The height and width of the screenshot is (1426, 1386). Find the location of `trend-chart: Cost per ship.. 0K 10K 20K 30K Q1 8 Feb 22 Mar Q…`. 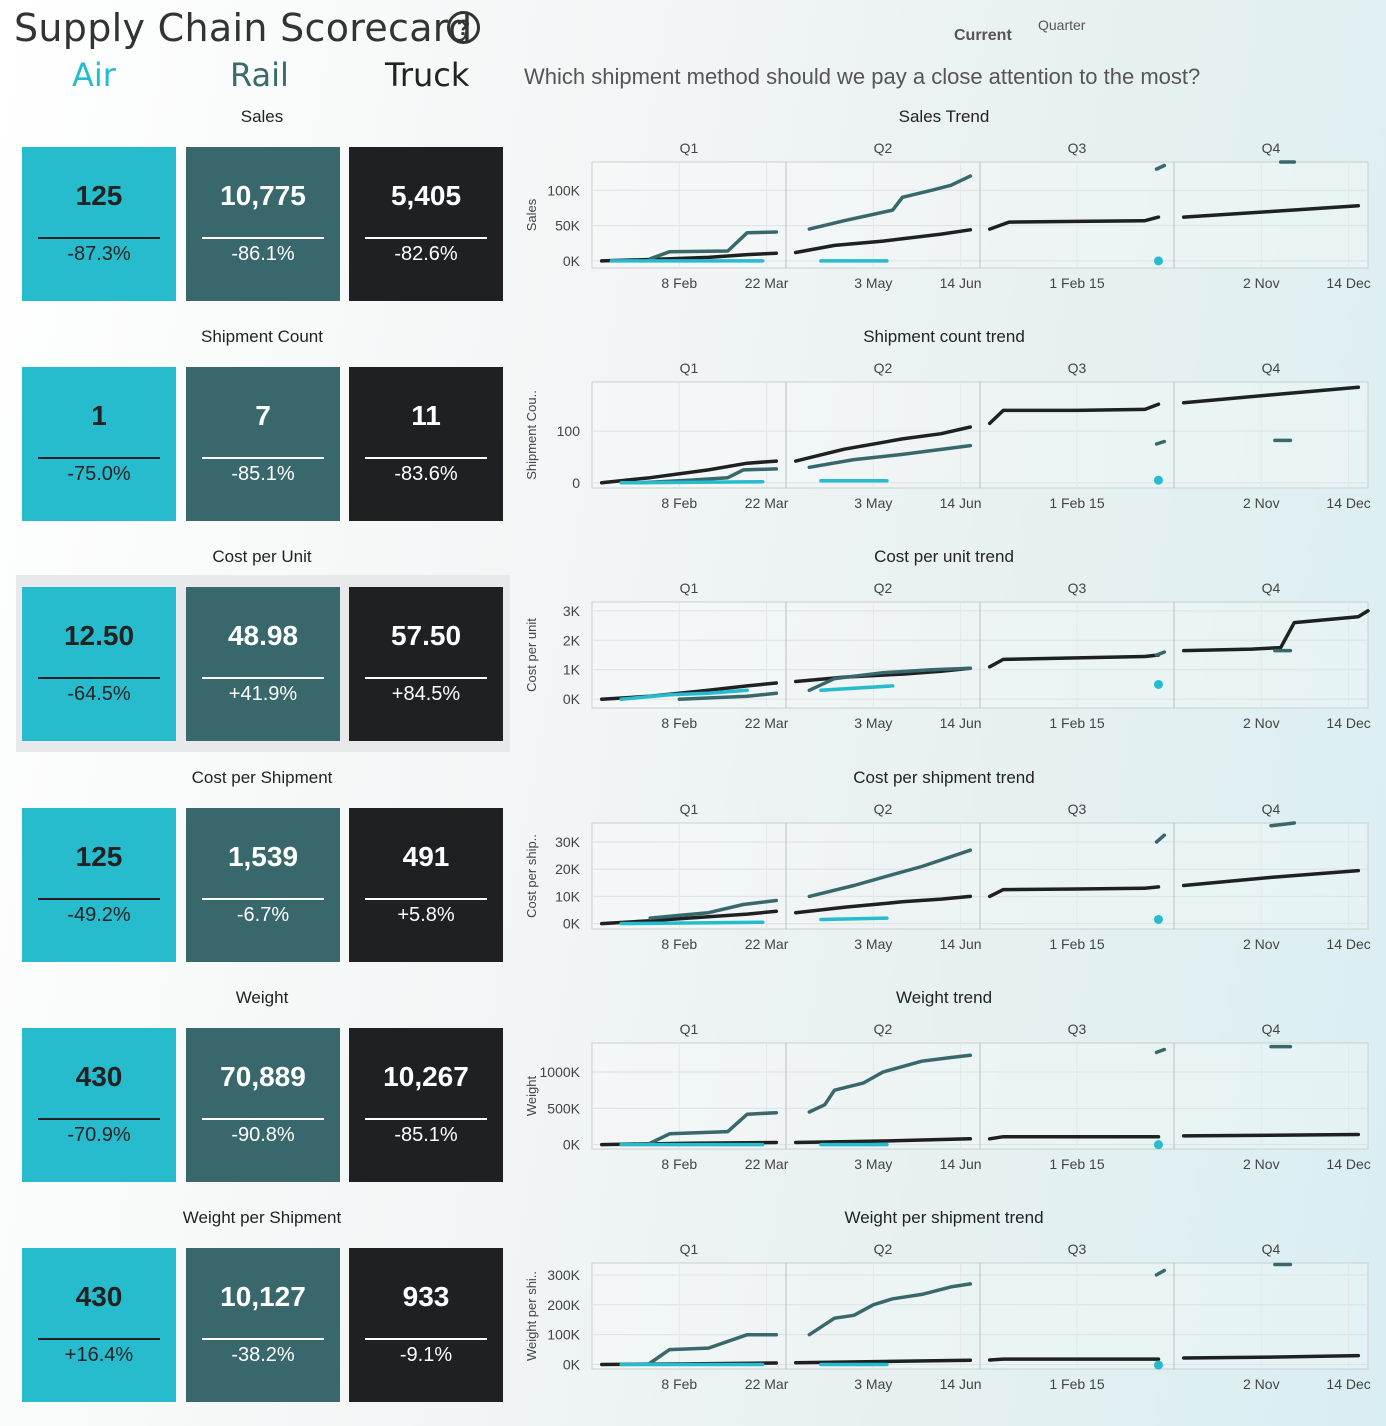

trend-chart: Cost per ship.. 0K 10K 20K 30K Q1 8 Feb 22 Mar Q… is located at coordinates (944, 875).